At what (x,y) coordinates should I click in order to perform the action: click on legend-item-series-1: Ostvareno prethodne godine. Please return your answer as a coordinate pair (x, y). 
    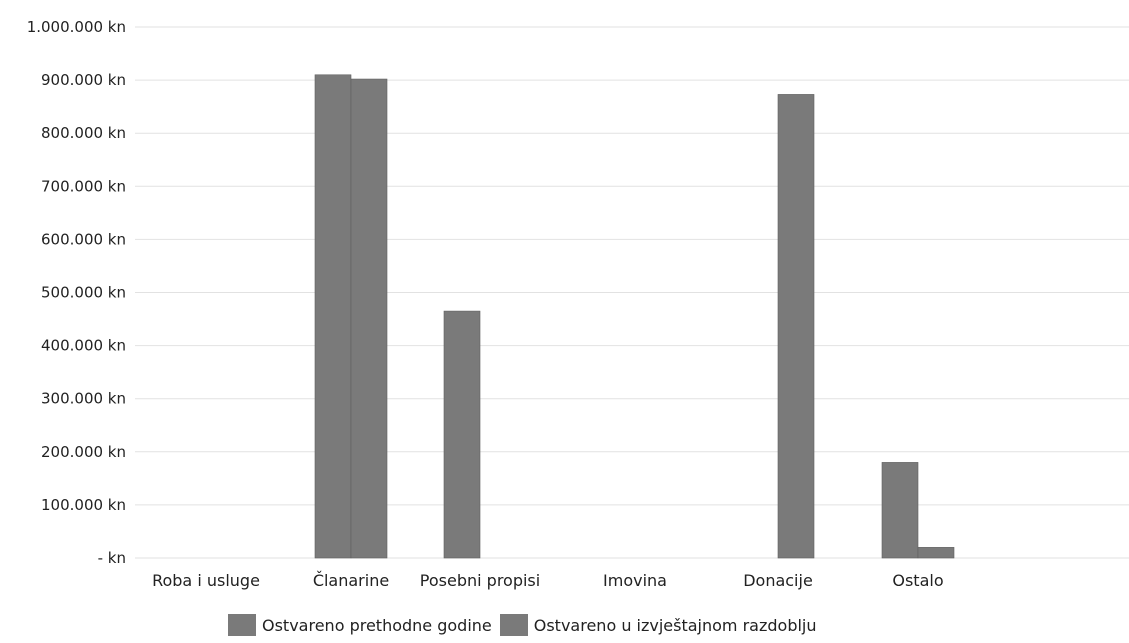
    Looking at the image, I should click on (360, 625).